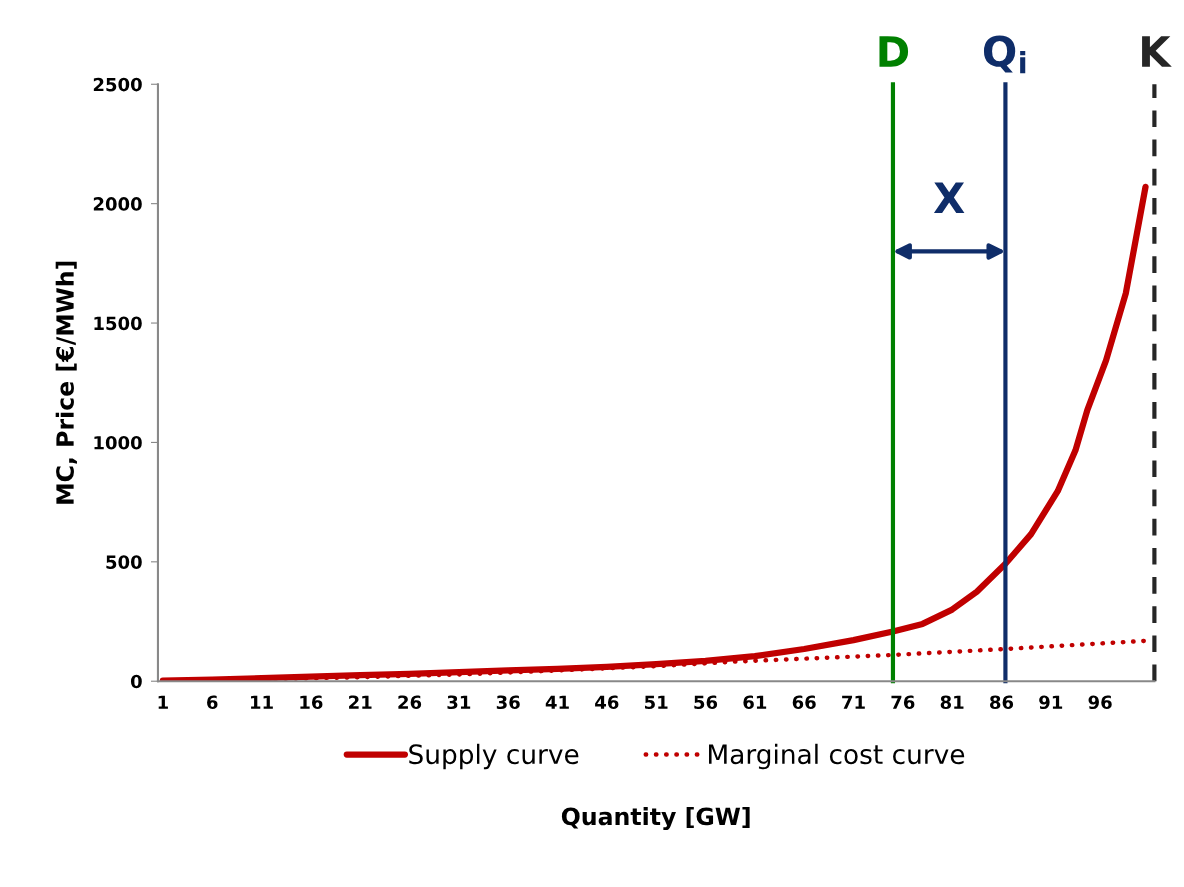 Image resolution: width=1184 pixels, height=887 pixels. What do you see at coordinates (118, 442) in the screenshot?
I see `y-tick-label: 1000` at bounding box center [118, 442].